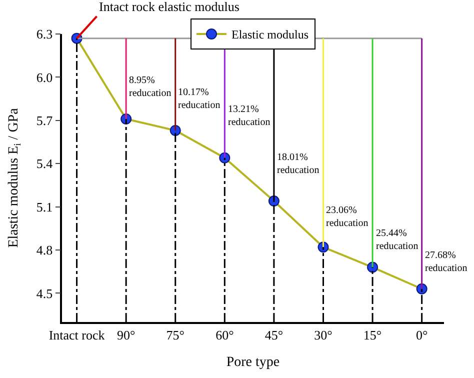 The height and width of the screenshot is (378, 474). What do you see at coordinates (298, 164) in the screenshot?
I see `annotation: 18.01% reducation` at bounding box center [298, 164].